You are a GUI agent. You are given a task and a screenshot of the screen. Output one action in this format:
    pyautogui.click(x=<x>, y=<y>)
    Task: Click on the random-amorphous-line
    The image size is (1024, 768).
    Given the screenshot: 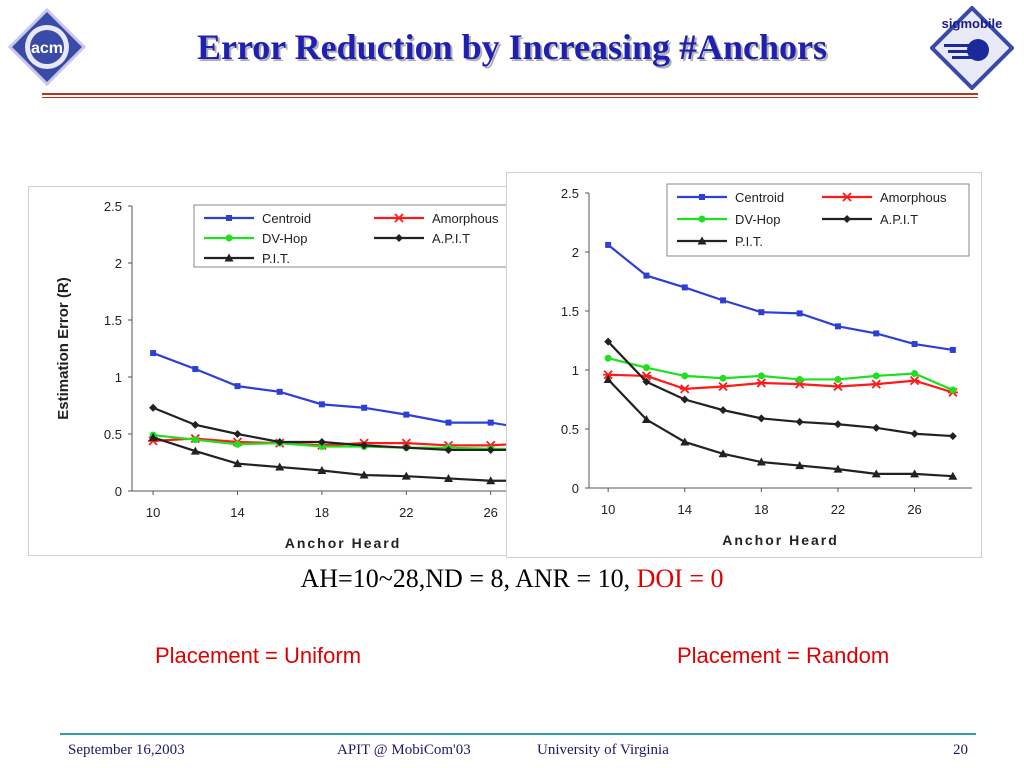 What is the action you would take?
    pyautogui.click(x=781, y=383)
    